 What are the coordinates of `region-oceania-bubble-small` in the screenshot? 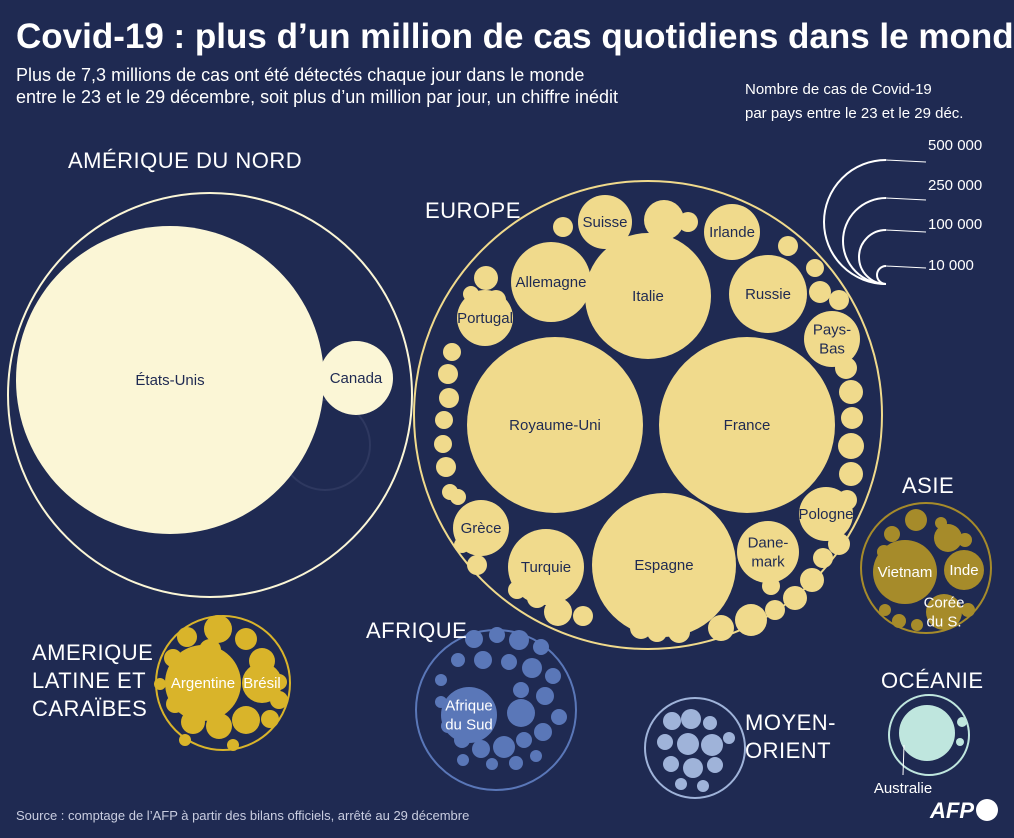 It's located at (962, 722).